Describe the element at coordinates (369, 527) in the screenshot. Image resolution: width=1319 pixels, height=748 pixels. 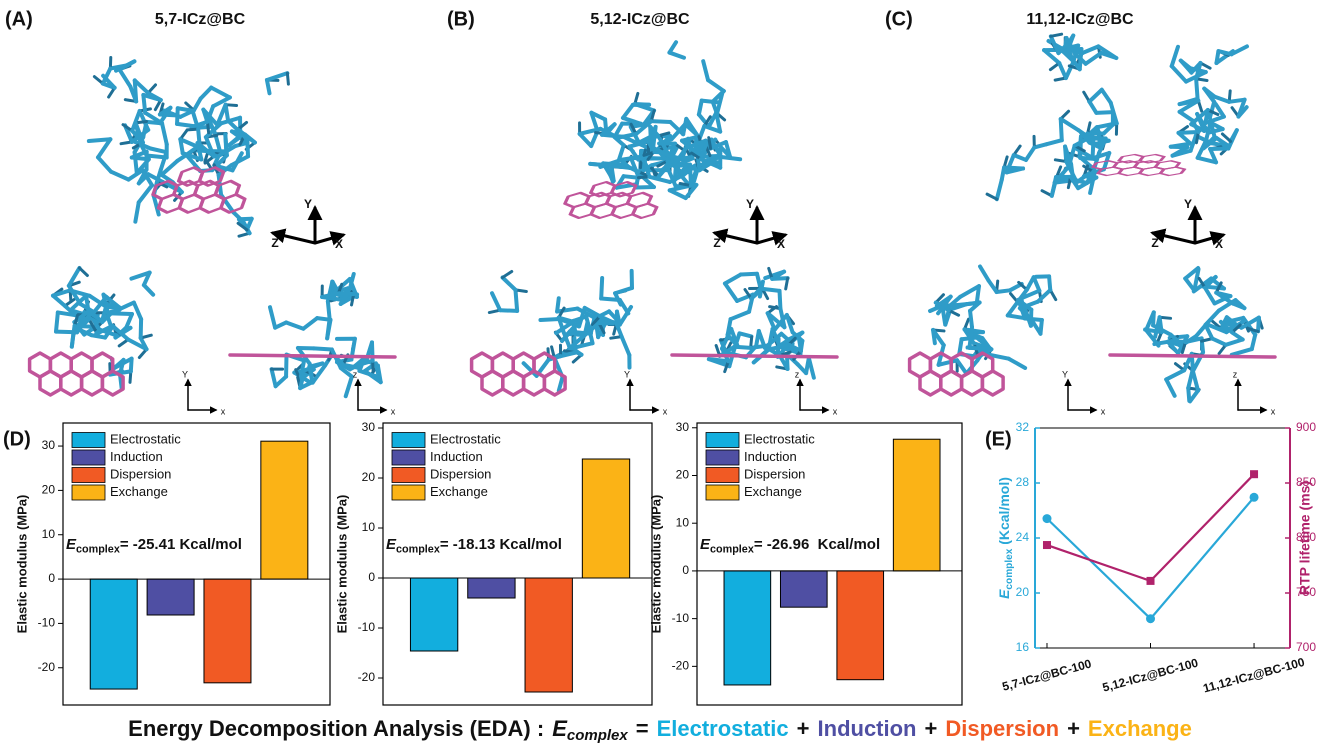
I see `y-tick-label: 10` at that location.